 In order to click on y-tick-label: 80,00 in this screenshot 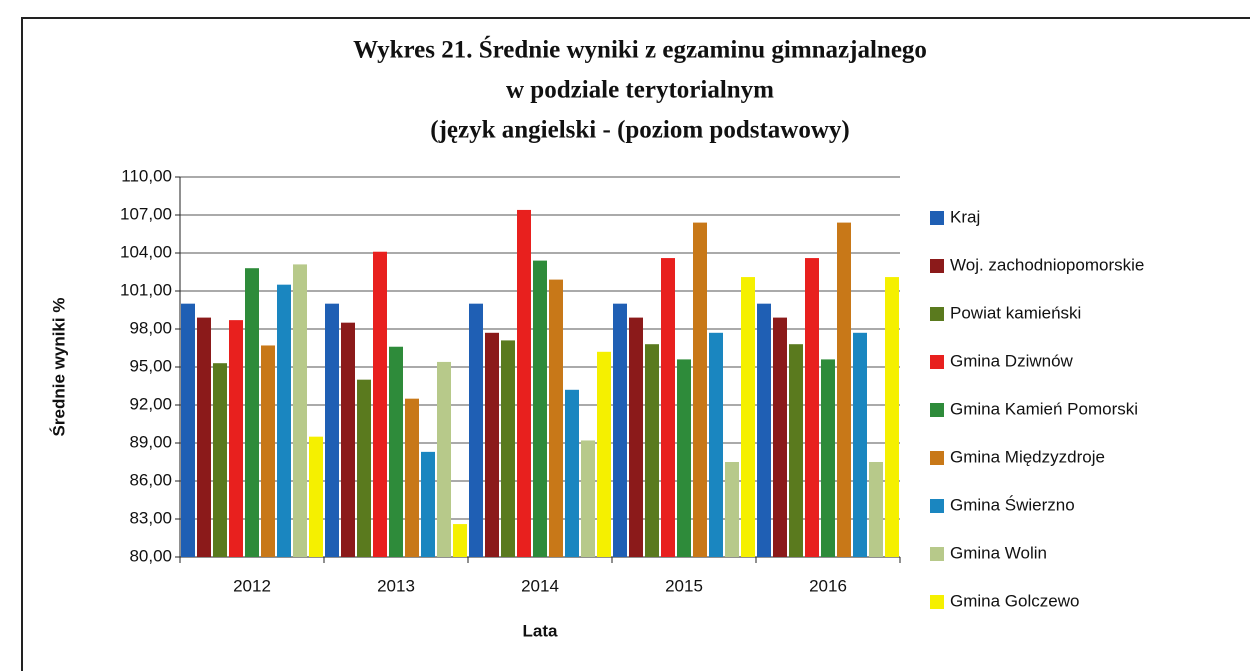, I will do `click(150, 555)`.